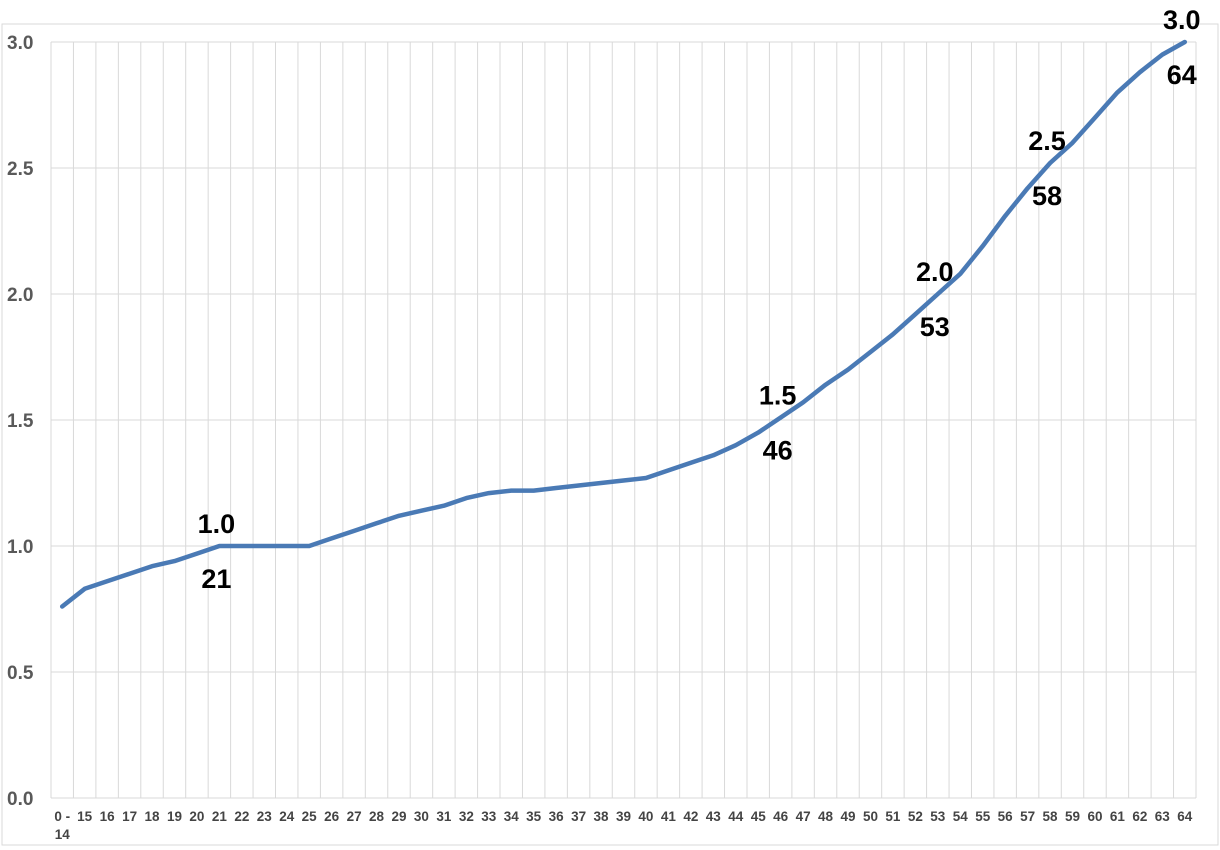  I want to click on x-tick-label: 34, so click(512, 816).